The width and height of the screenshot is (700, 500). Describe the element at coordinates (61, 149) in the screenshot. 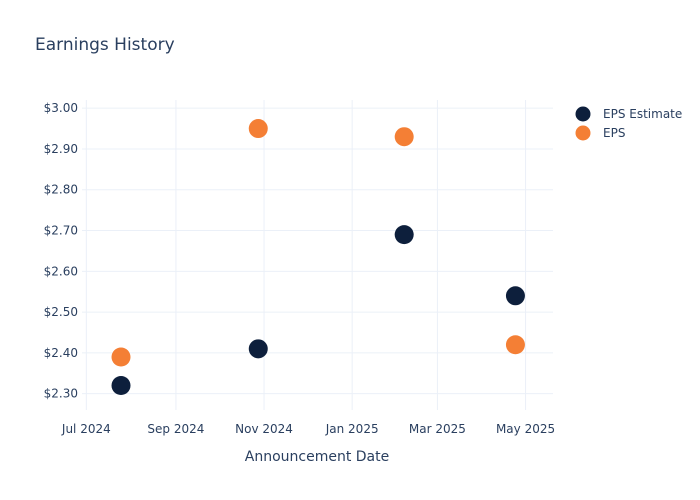

I see `y-tick-label: $2.90` at that location.